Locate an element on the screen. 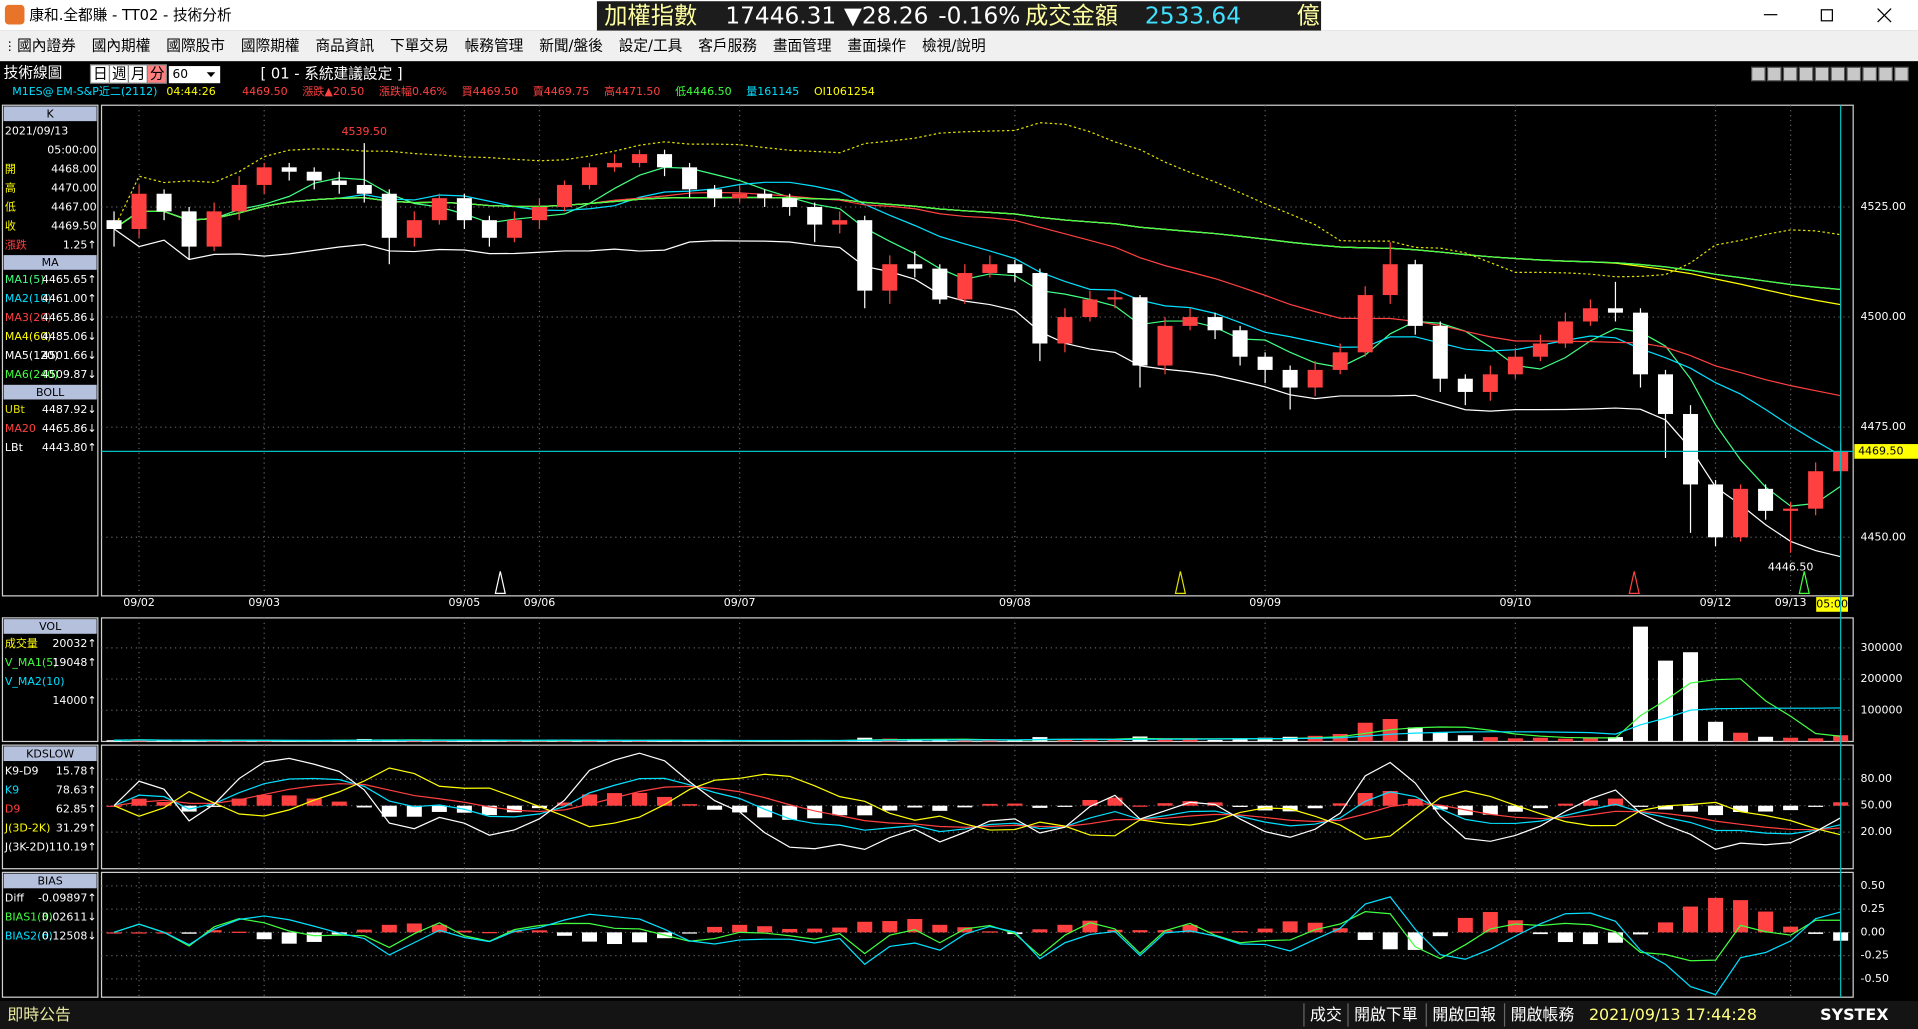 This screenshot has height=1029, width=1918. maximize-button is located at coordinates (1826, 15).